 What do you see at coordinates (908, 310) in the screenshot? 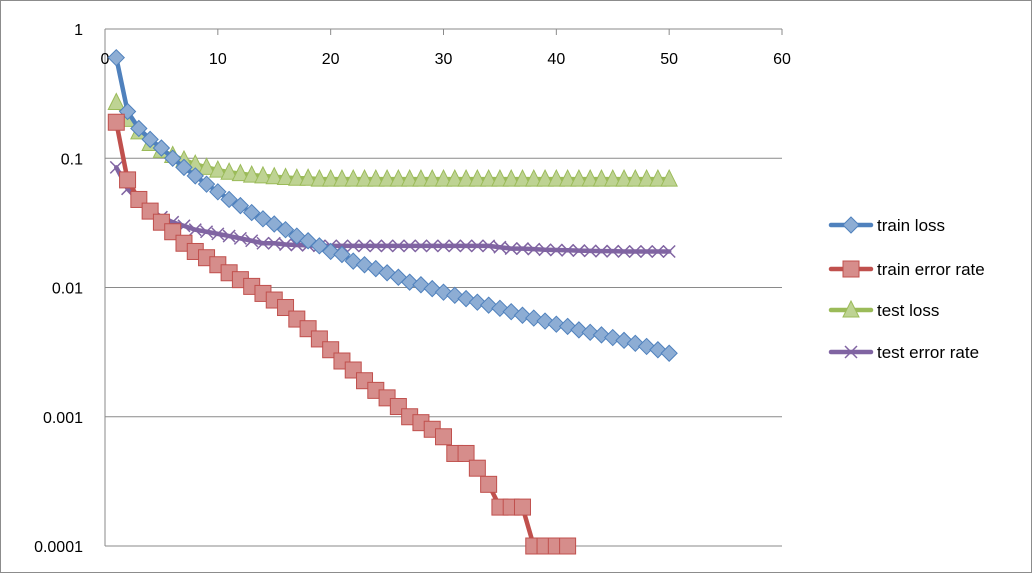
I see `legend-label: test loss` at bounding box center [908, 310].